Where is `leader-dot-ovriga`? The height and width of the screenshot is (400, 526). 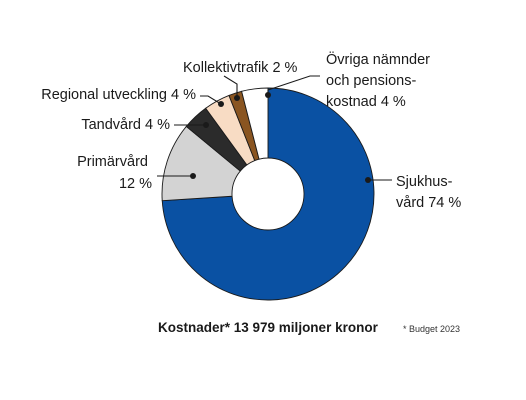
leader-dot-ovriga is located at coordinates (268, 95).